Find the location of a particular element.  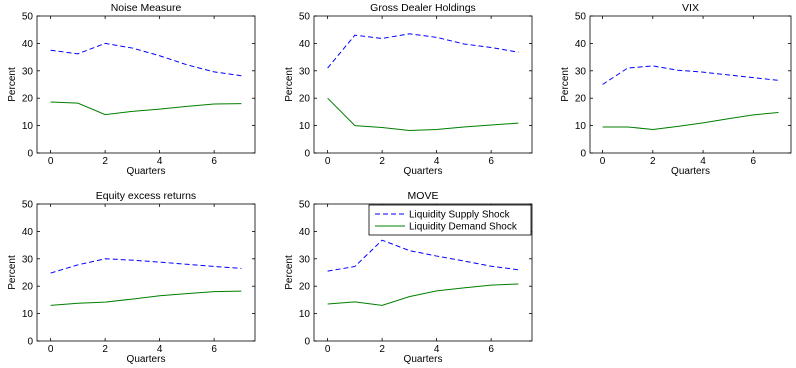

chart-title: Equity excess returns is located at coordinates (146, 196).